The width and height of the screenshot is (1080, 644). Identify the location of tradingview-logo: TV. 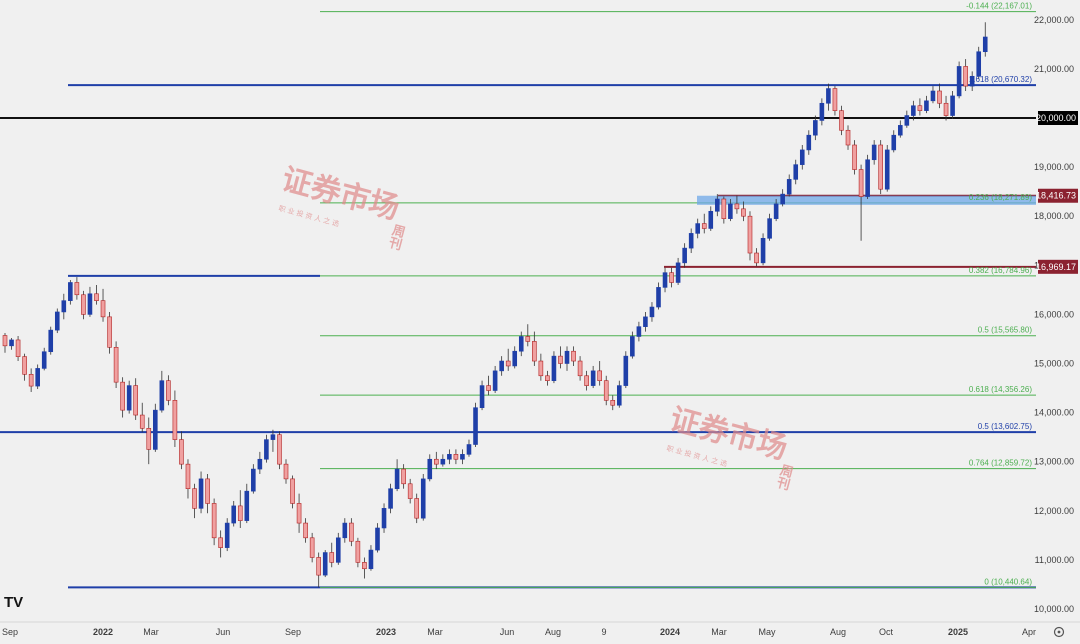
(13, 602).